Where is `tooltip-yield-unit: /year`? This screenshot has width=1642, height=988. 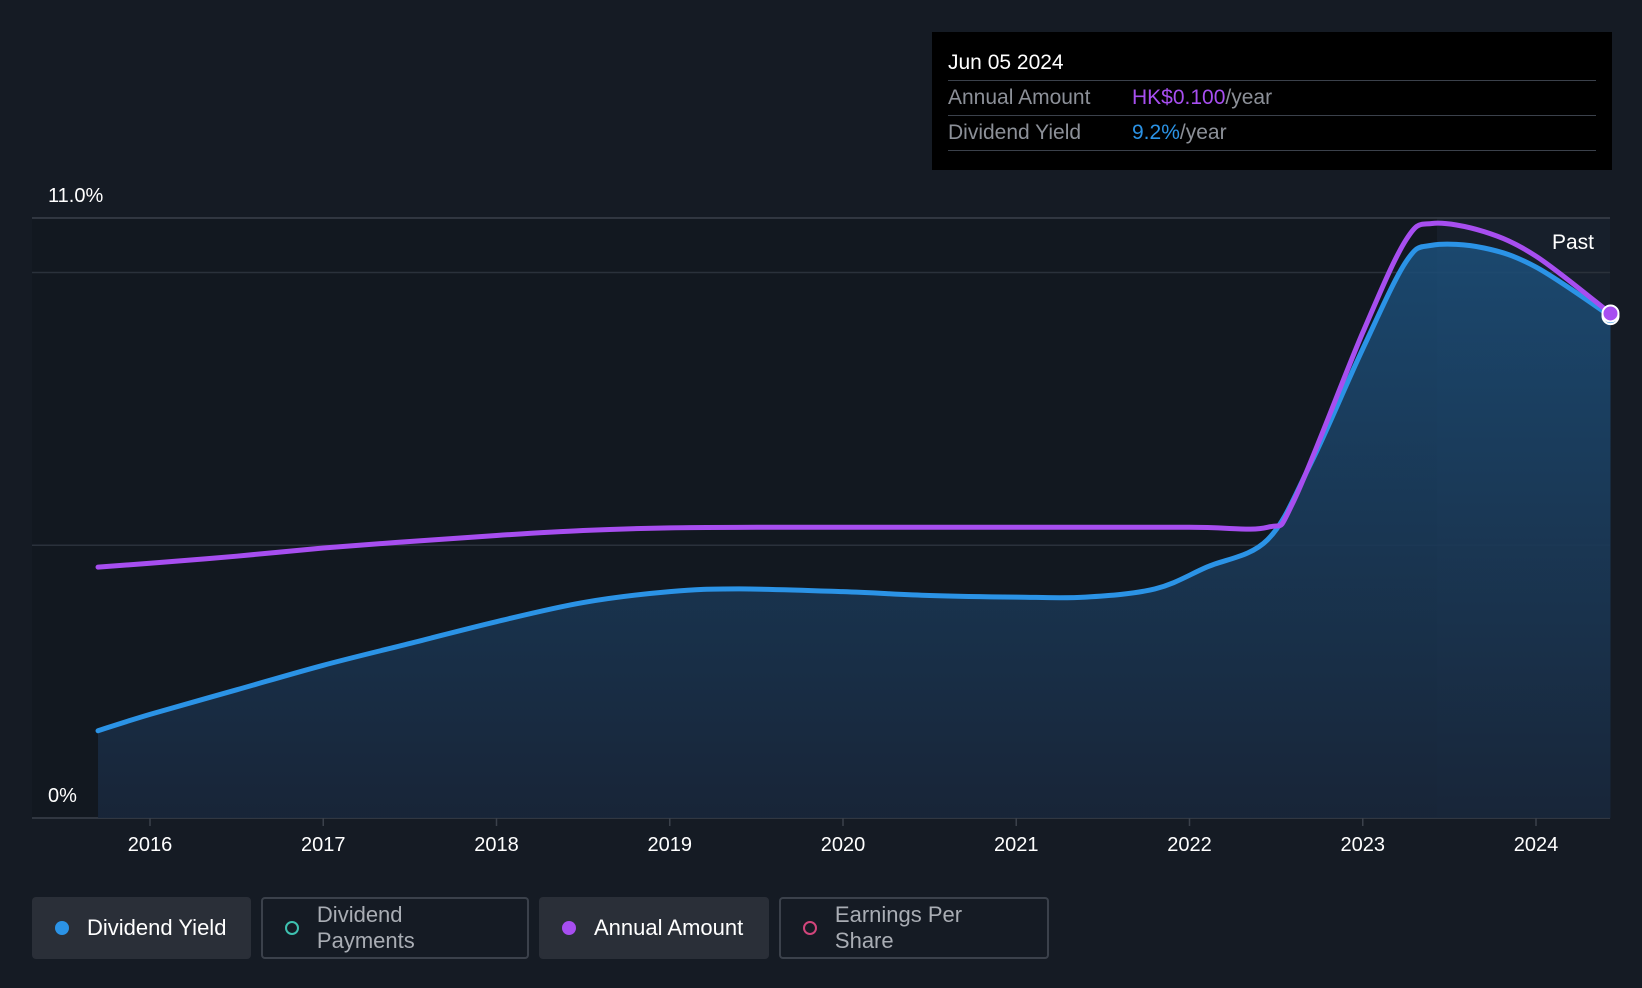 tooltip-yield-unit: /year is located at coordinates (1203, 132).